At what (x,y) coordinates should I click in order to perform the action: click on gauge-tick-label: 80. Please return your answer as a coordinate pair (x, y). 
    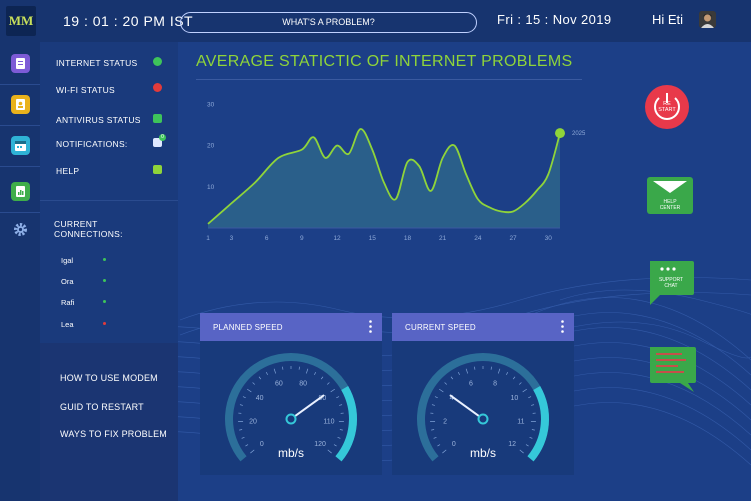
    Looking at the image, I should click on (303, 383).